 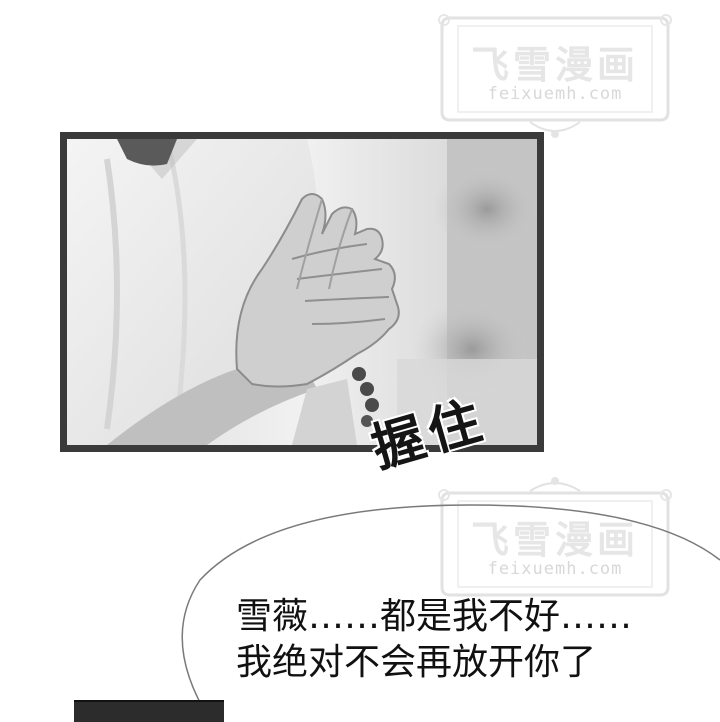 What do you see at coordinates (149, 711) in the screenshot?
I see `next-panel-edge` at bounding box center [149, 711].